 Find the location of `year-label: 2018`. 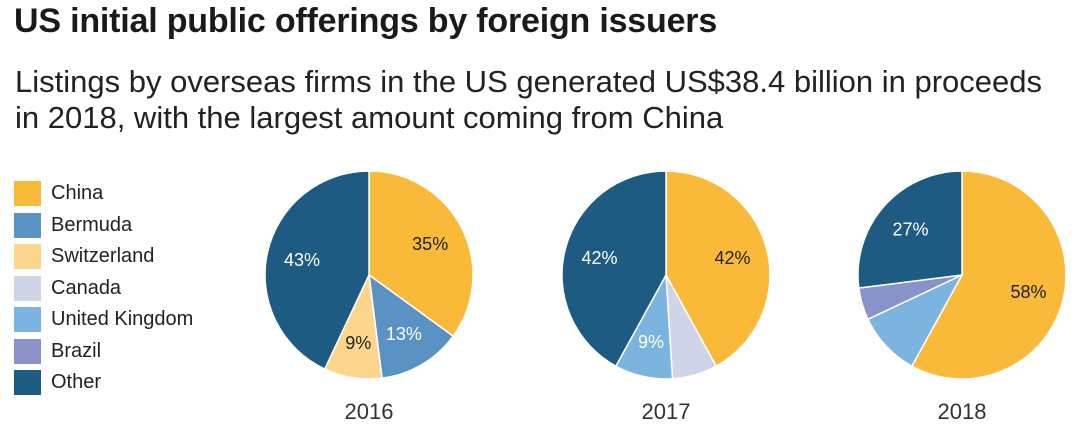

year-label: 2018 is located at coordinates (962, 411).